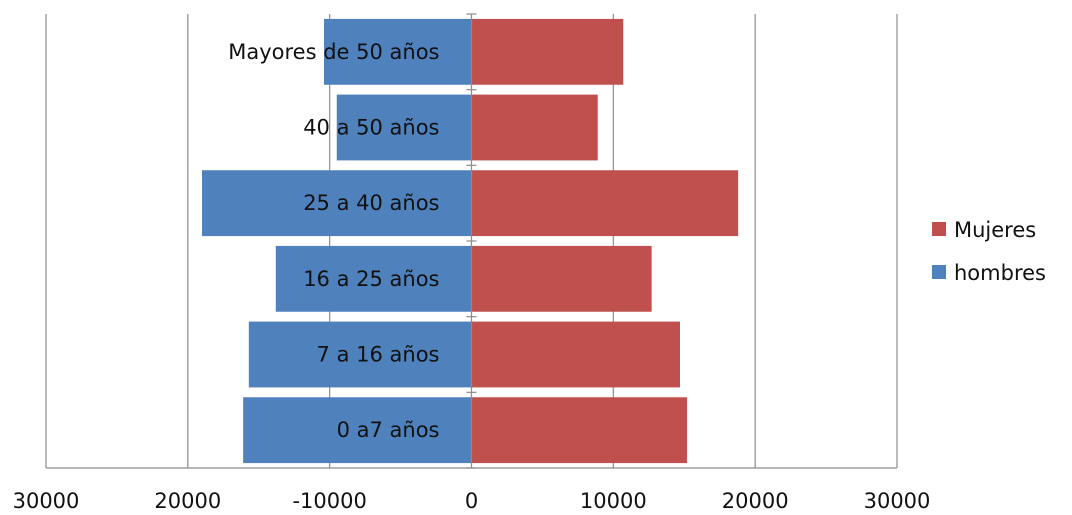  Describe the element at coordinates (333, 52) in the screenshot. I see `category-label: Mayores de 50 años` at that location.